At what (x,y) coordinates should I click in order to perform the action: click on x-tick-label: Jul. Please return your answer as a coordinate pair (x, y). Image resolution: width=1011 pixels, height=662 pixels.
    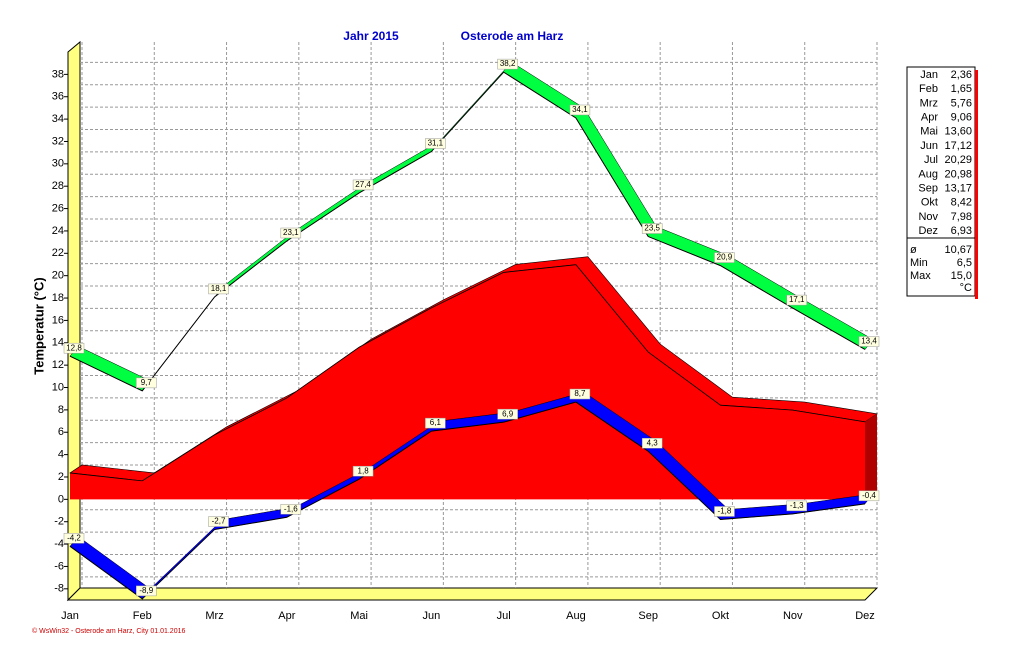
    Looking at the image, I should click on (504, 616).